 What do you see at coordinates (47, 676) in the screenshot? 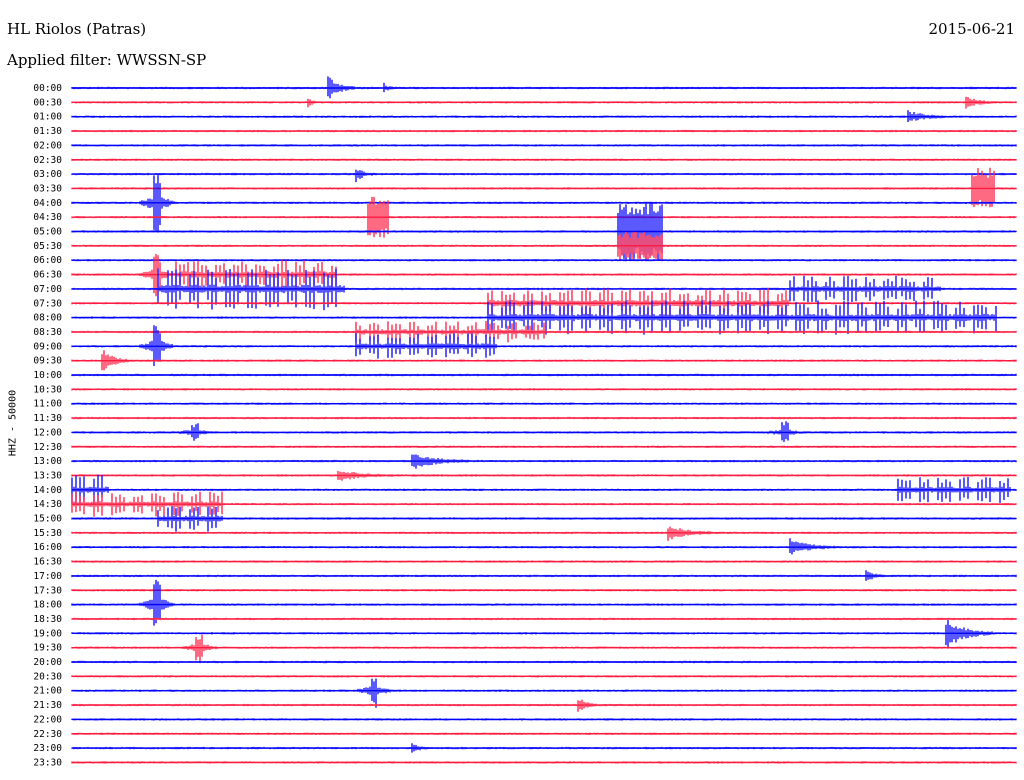
I see `time-label: 20:30` at bounding box center [47, 676].